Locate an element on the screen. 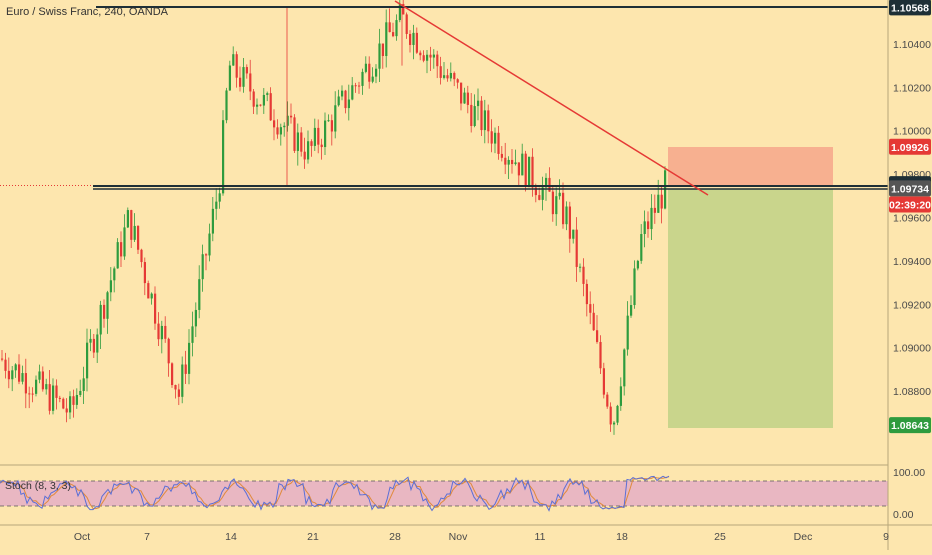  time-tick-label: 9 is located at coordinates (886, 537).